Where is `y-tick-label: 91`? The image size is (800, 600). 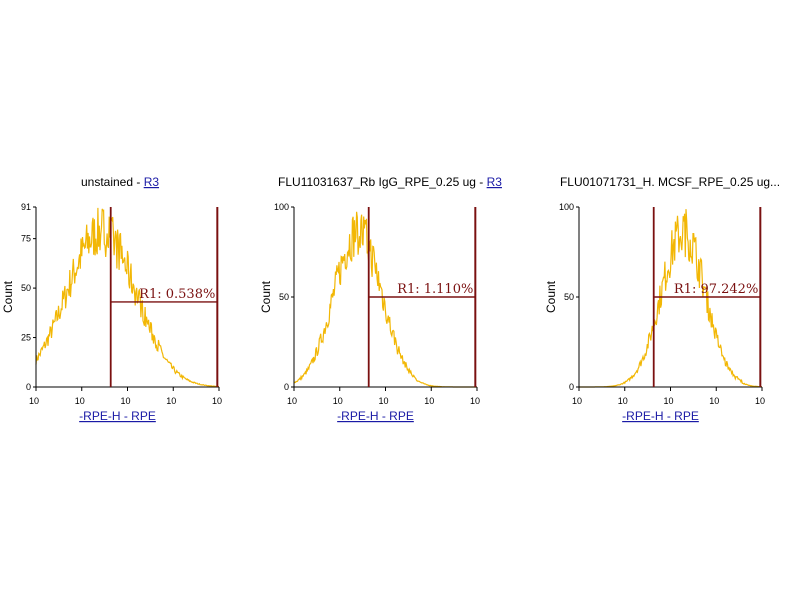 y-tick-label: 91 is located at coordinates (26, 207).